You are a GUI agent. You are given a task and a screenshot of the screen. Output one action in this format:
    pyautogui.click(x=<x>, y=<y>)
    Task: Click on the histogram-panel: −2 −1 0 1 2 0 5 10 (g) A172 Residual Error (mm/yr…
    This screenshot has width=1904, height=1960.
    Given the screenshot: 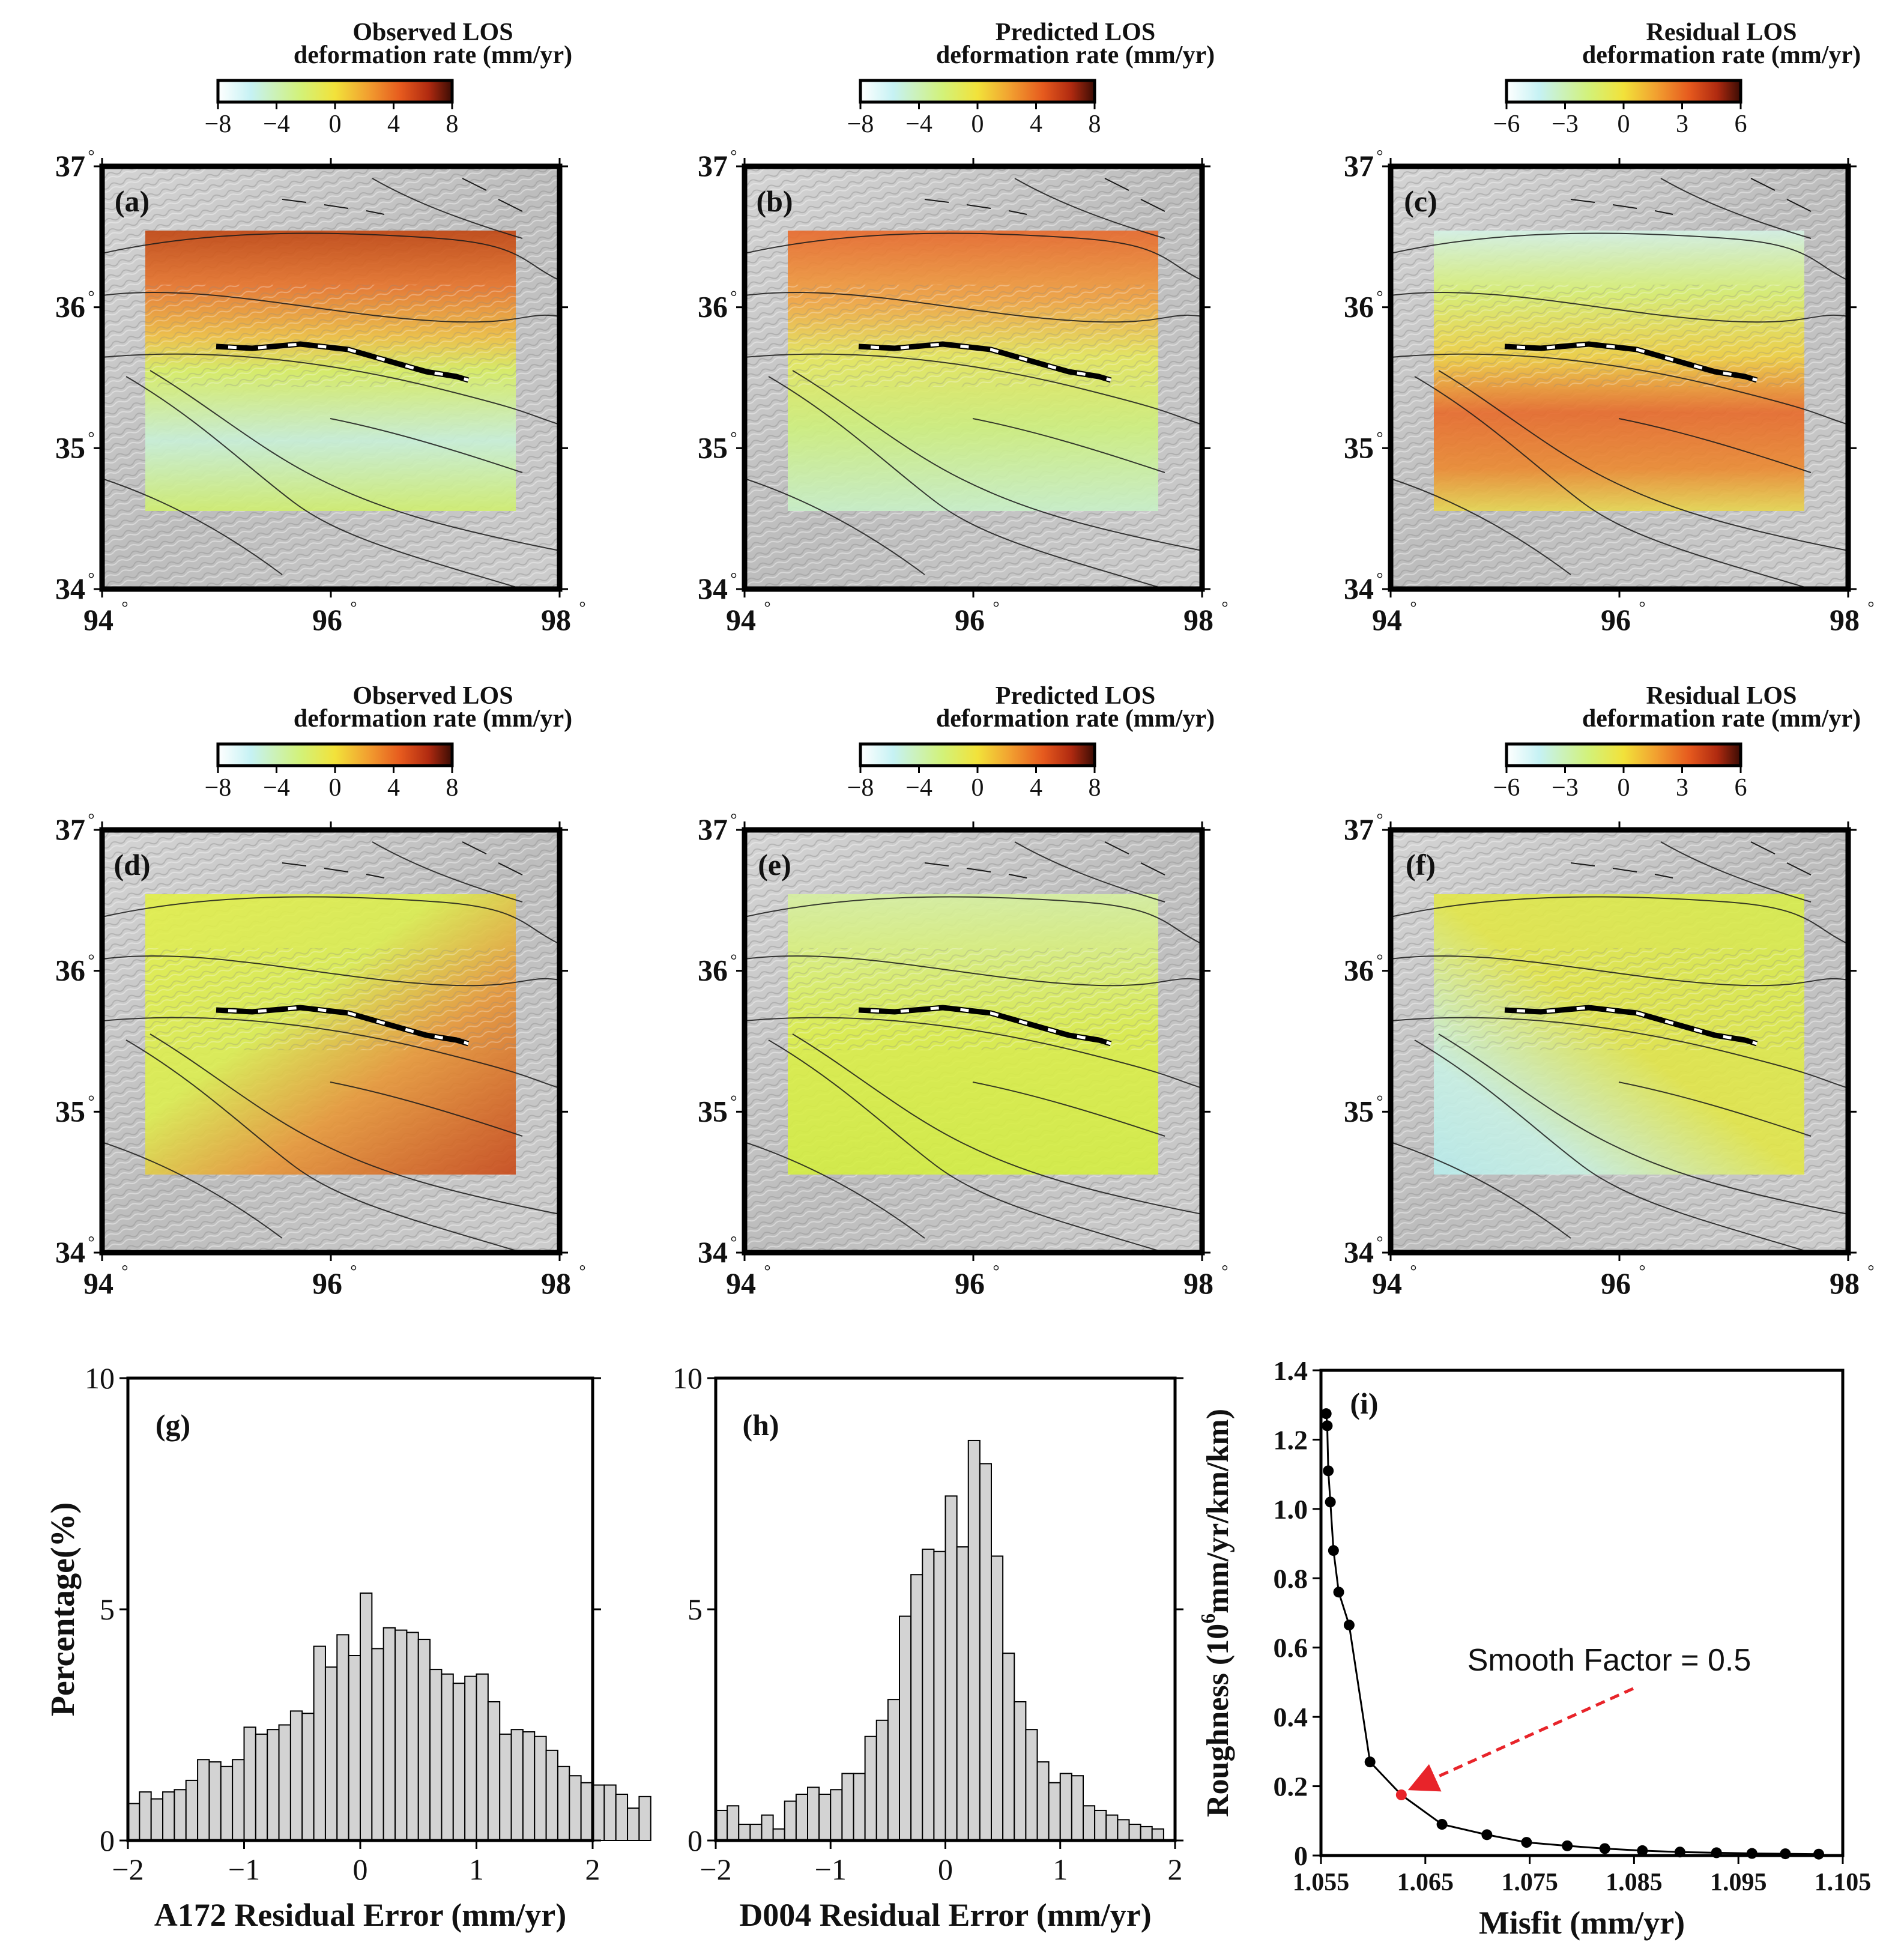 What is the action you would take?
    pyautogui.click(x=347, y=1647)
    